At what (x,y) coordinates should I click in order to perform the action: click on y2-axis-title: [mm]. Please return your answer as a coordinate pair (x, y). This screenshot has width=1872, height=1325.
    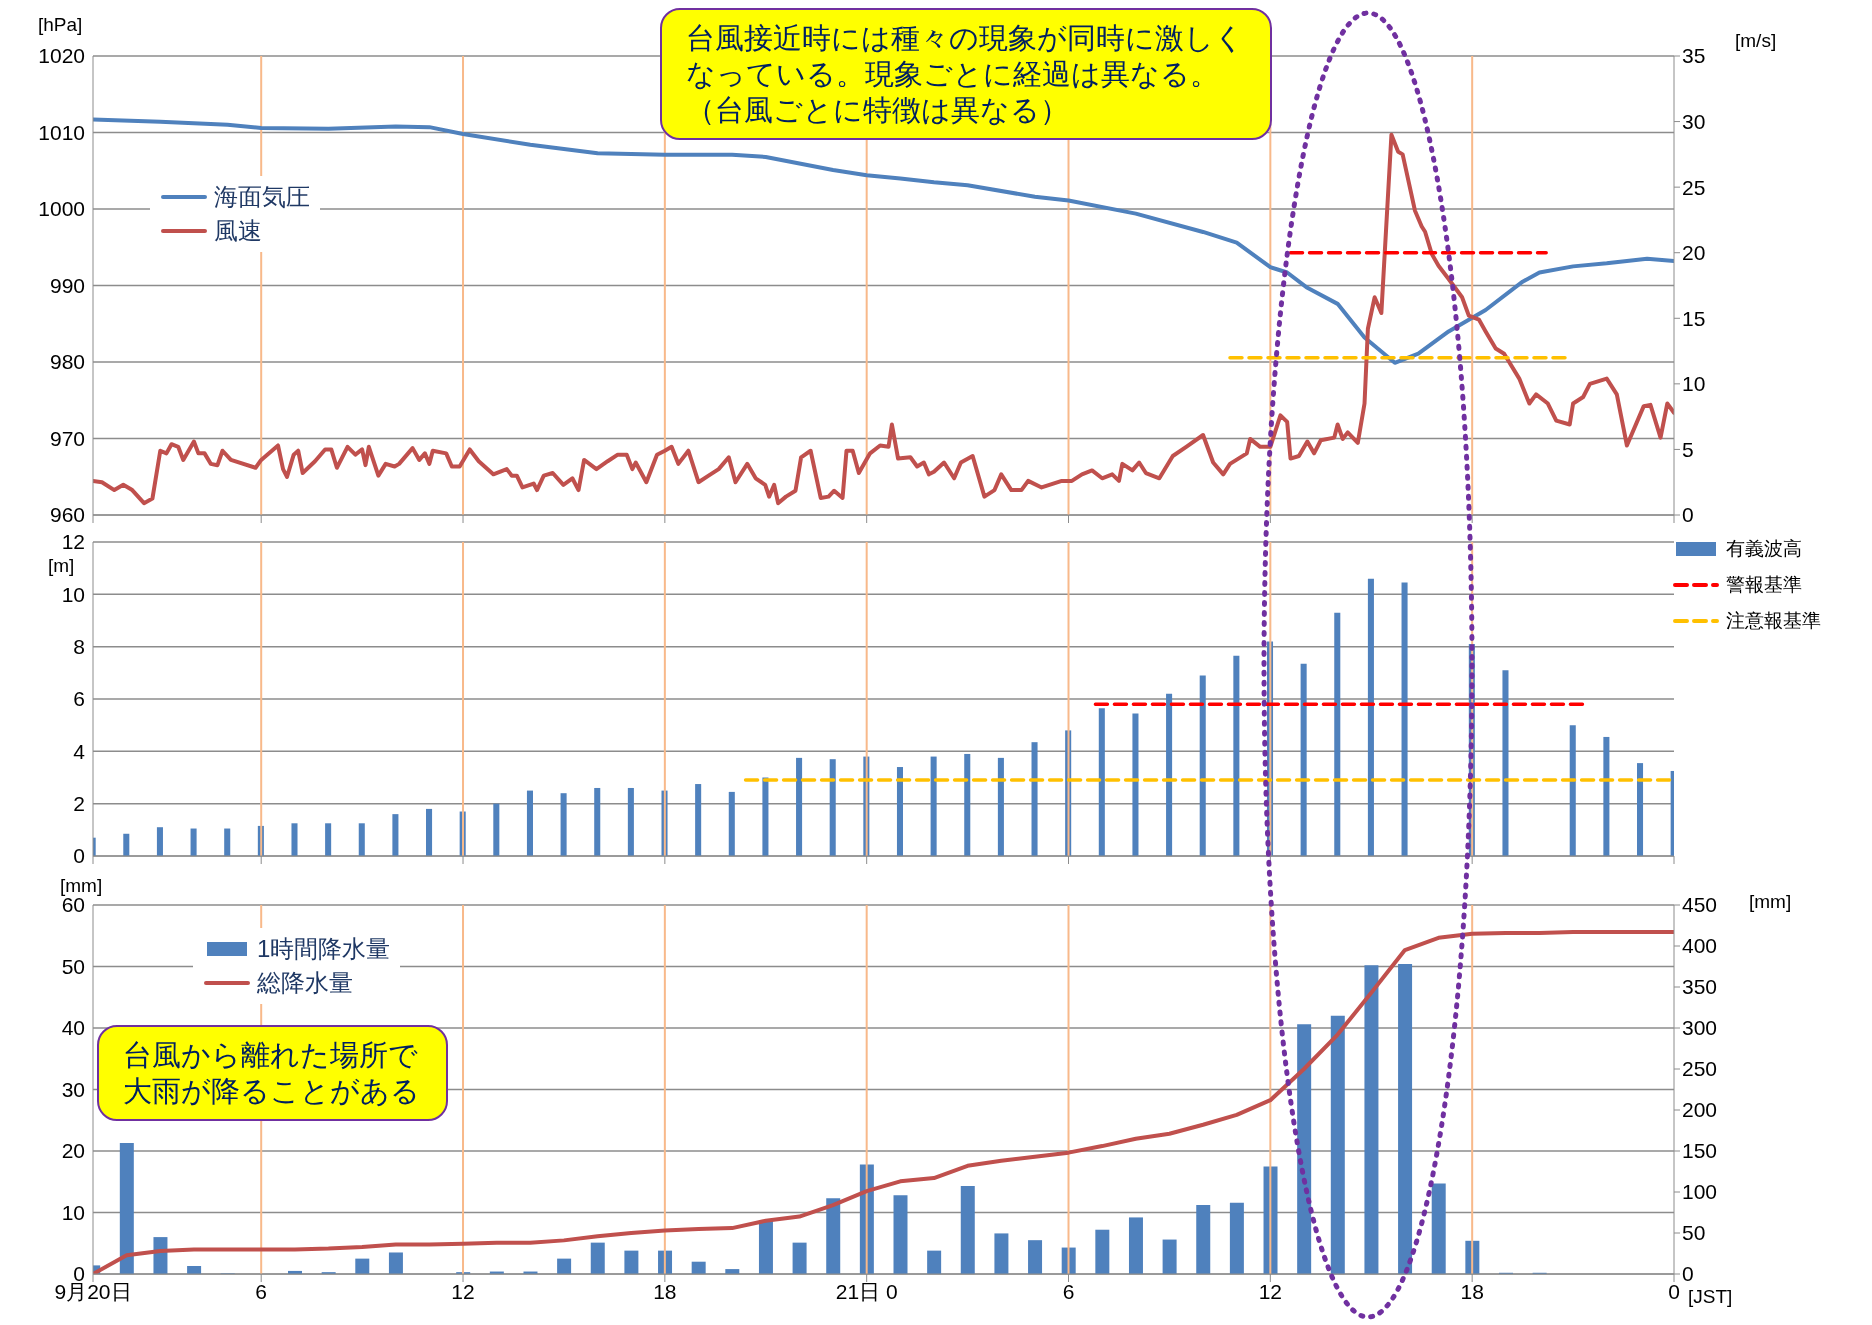
    Looking at the image, I should click on (1770, 902).